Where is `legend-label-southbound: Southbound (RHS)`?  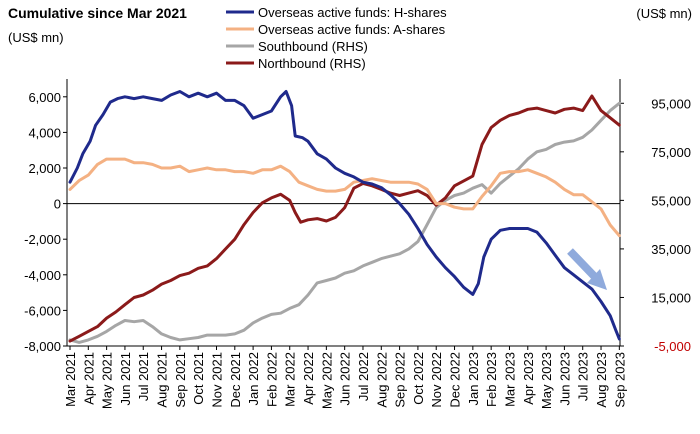
legend-label-southbound: Southbound (RHS) is located at coordinates (313, 46).